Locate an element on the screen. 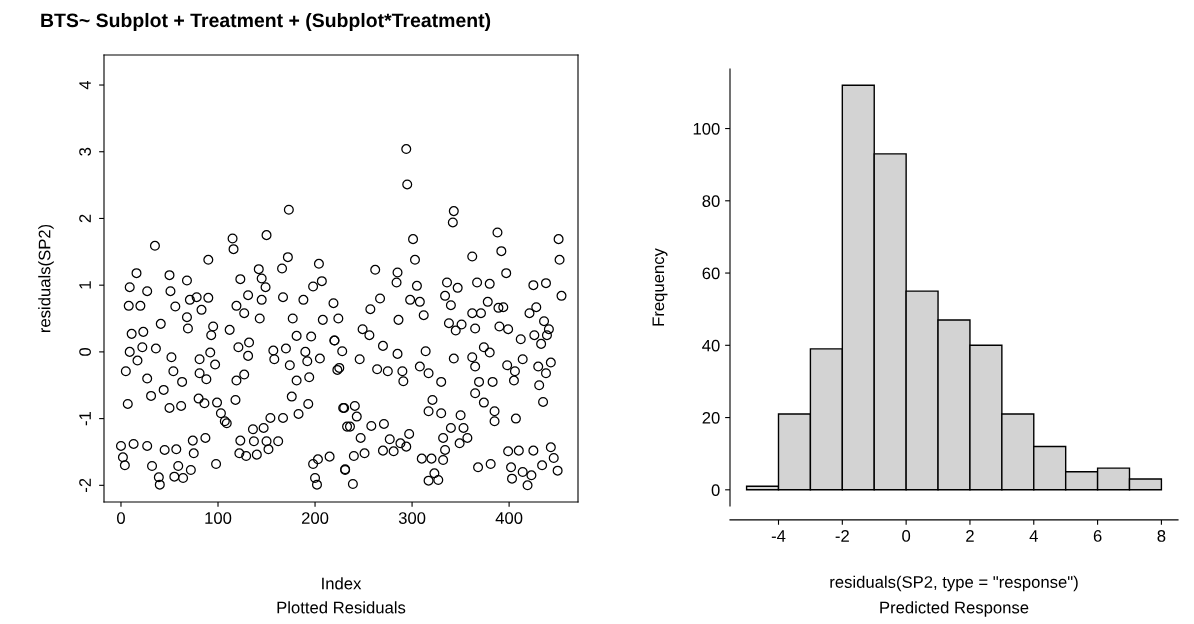 The image size is (1194, 624). y-tick-label: 2 is located at coordinates (85, 218).